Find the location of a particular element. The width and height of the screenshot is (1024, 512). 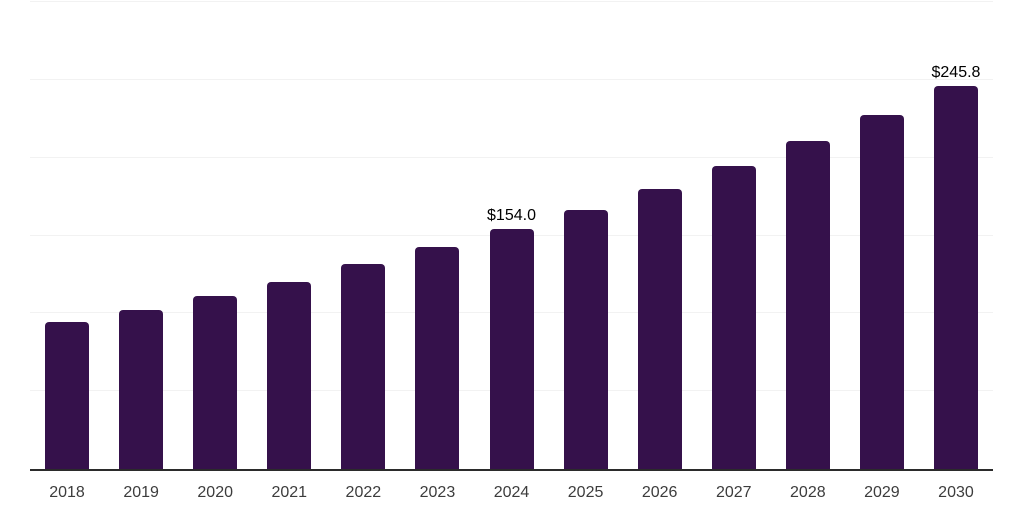

bar-slot-2026 is located at coordinates (660, 235).